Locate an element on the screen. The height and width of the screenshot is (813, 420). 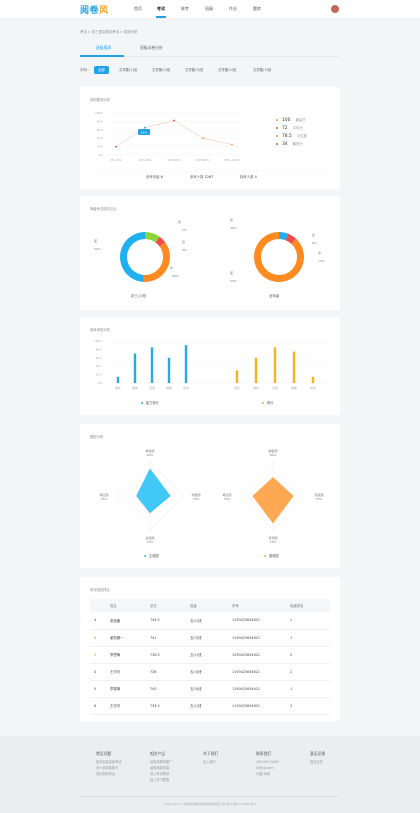
x-tick-label: 化学 is located at coordinates (186, 388).